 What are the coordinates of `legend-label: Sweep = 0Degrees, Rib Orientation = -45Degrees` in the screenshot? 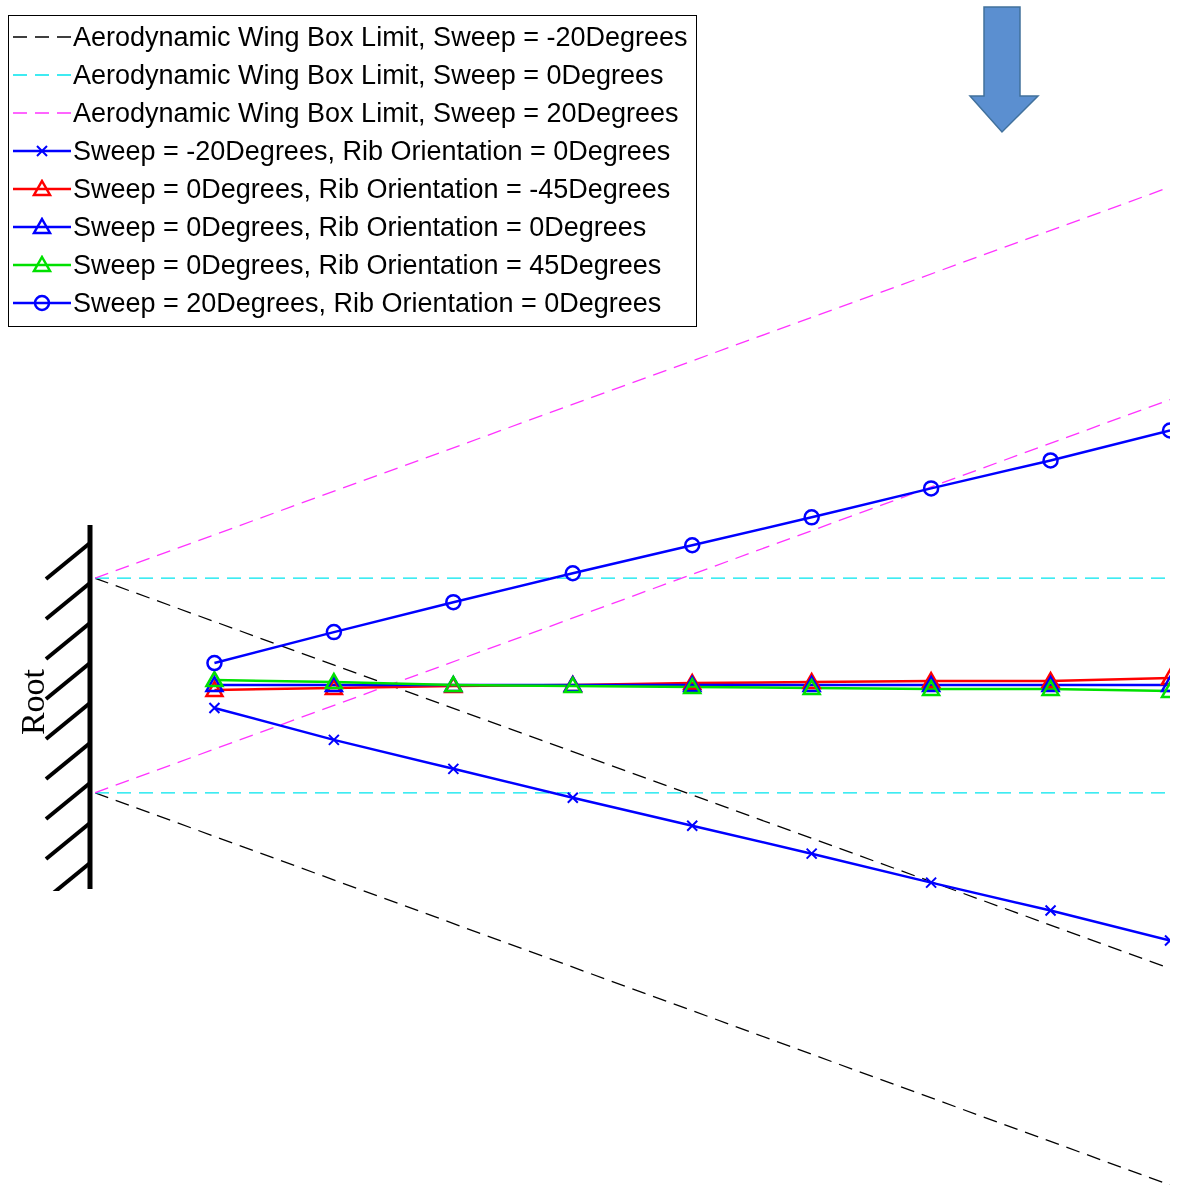 It's located at (372, 189).